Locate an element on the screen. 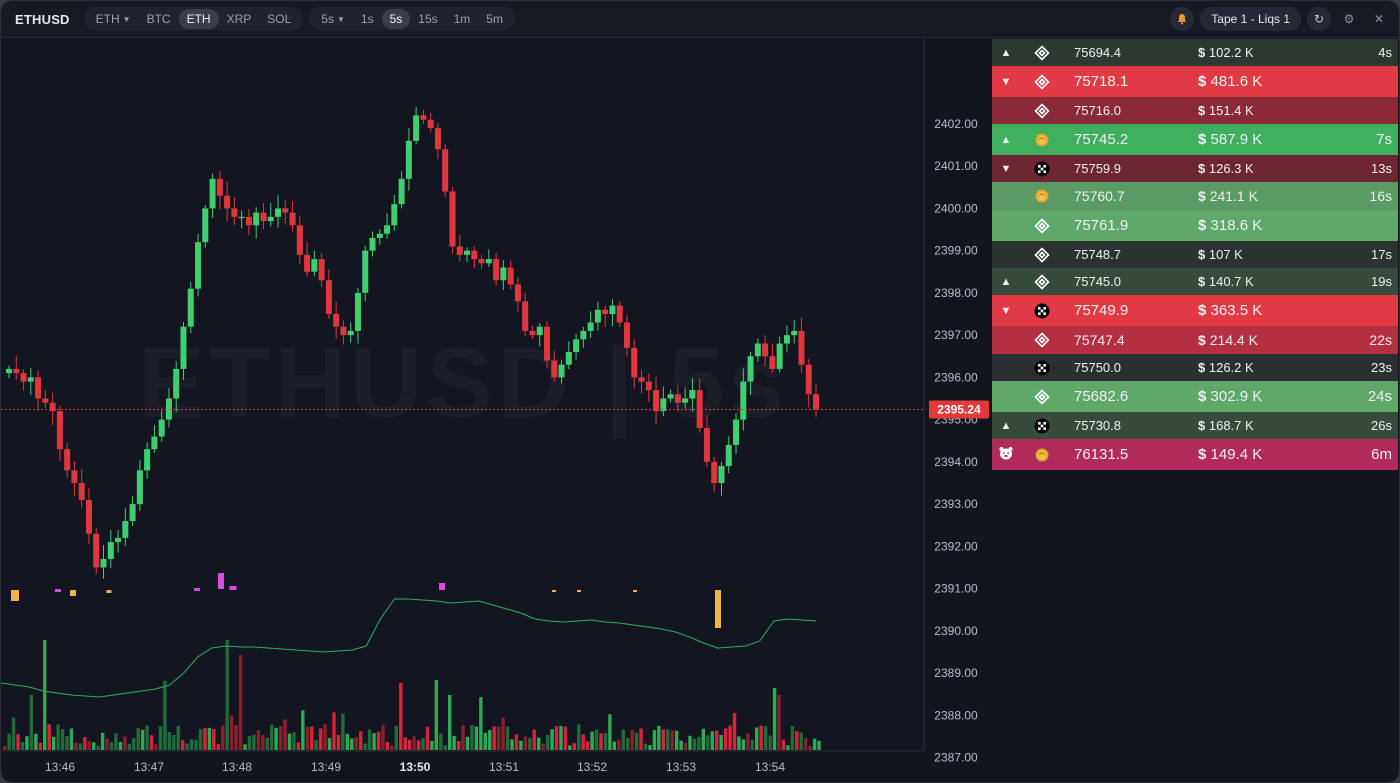 The image size is (1400, 783). symbol-option: ETH is located at coordinates (198, 19).